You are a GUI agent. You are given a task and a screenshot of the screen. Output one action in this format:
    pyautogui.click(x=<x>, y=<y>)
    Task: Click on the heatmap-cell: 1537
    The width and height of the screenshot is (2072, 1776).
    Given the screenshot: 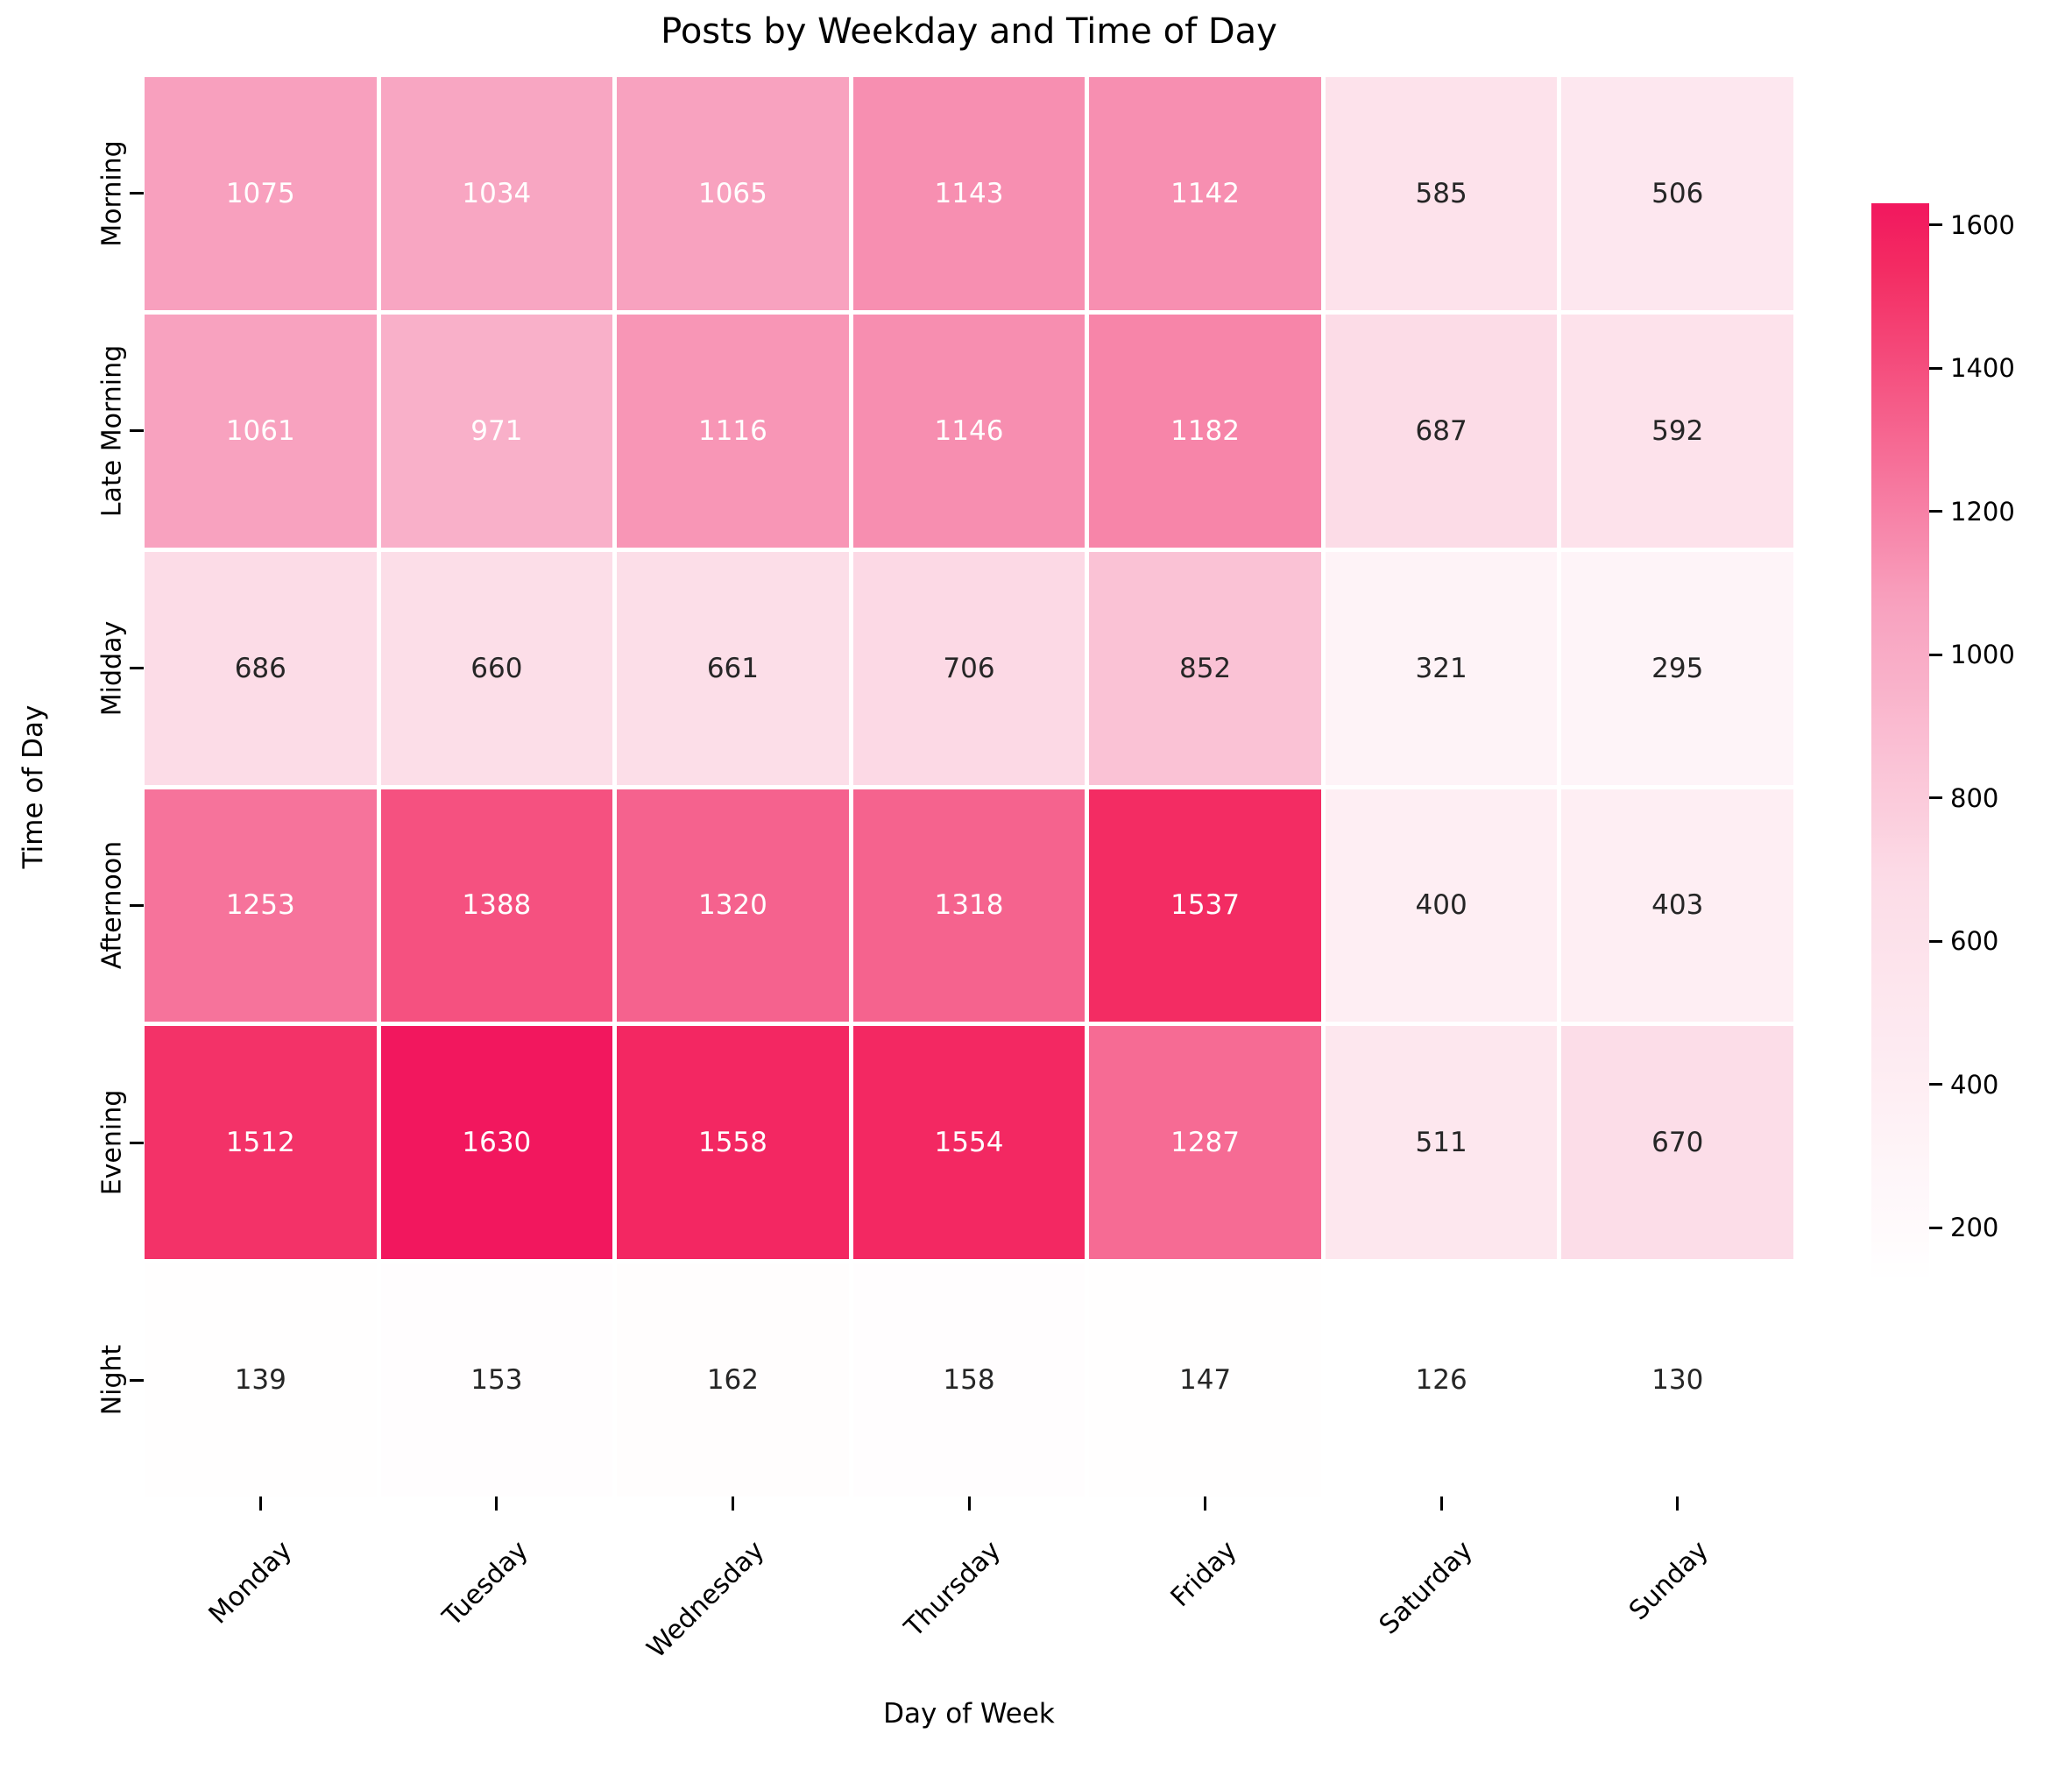 What is the action you would take?
    pyautogui.click(x=1205, y=905)
    